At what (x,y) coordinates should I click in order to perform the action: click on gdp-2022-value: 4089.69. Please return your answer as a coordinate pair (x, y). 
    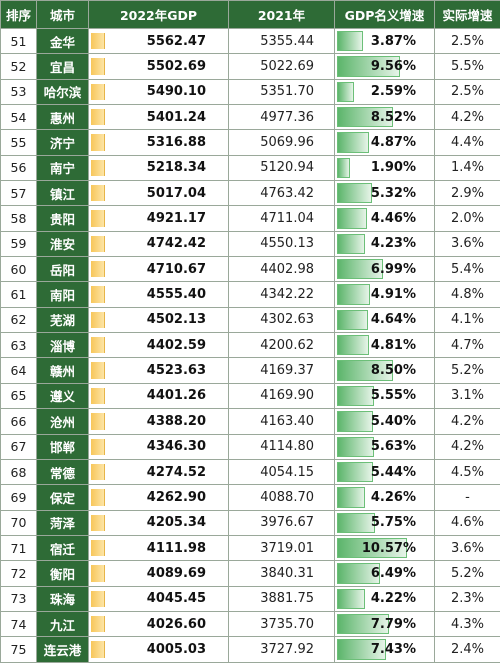
    Looking at the image, I should click on (176, 573).